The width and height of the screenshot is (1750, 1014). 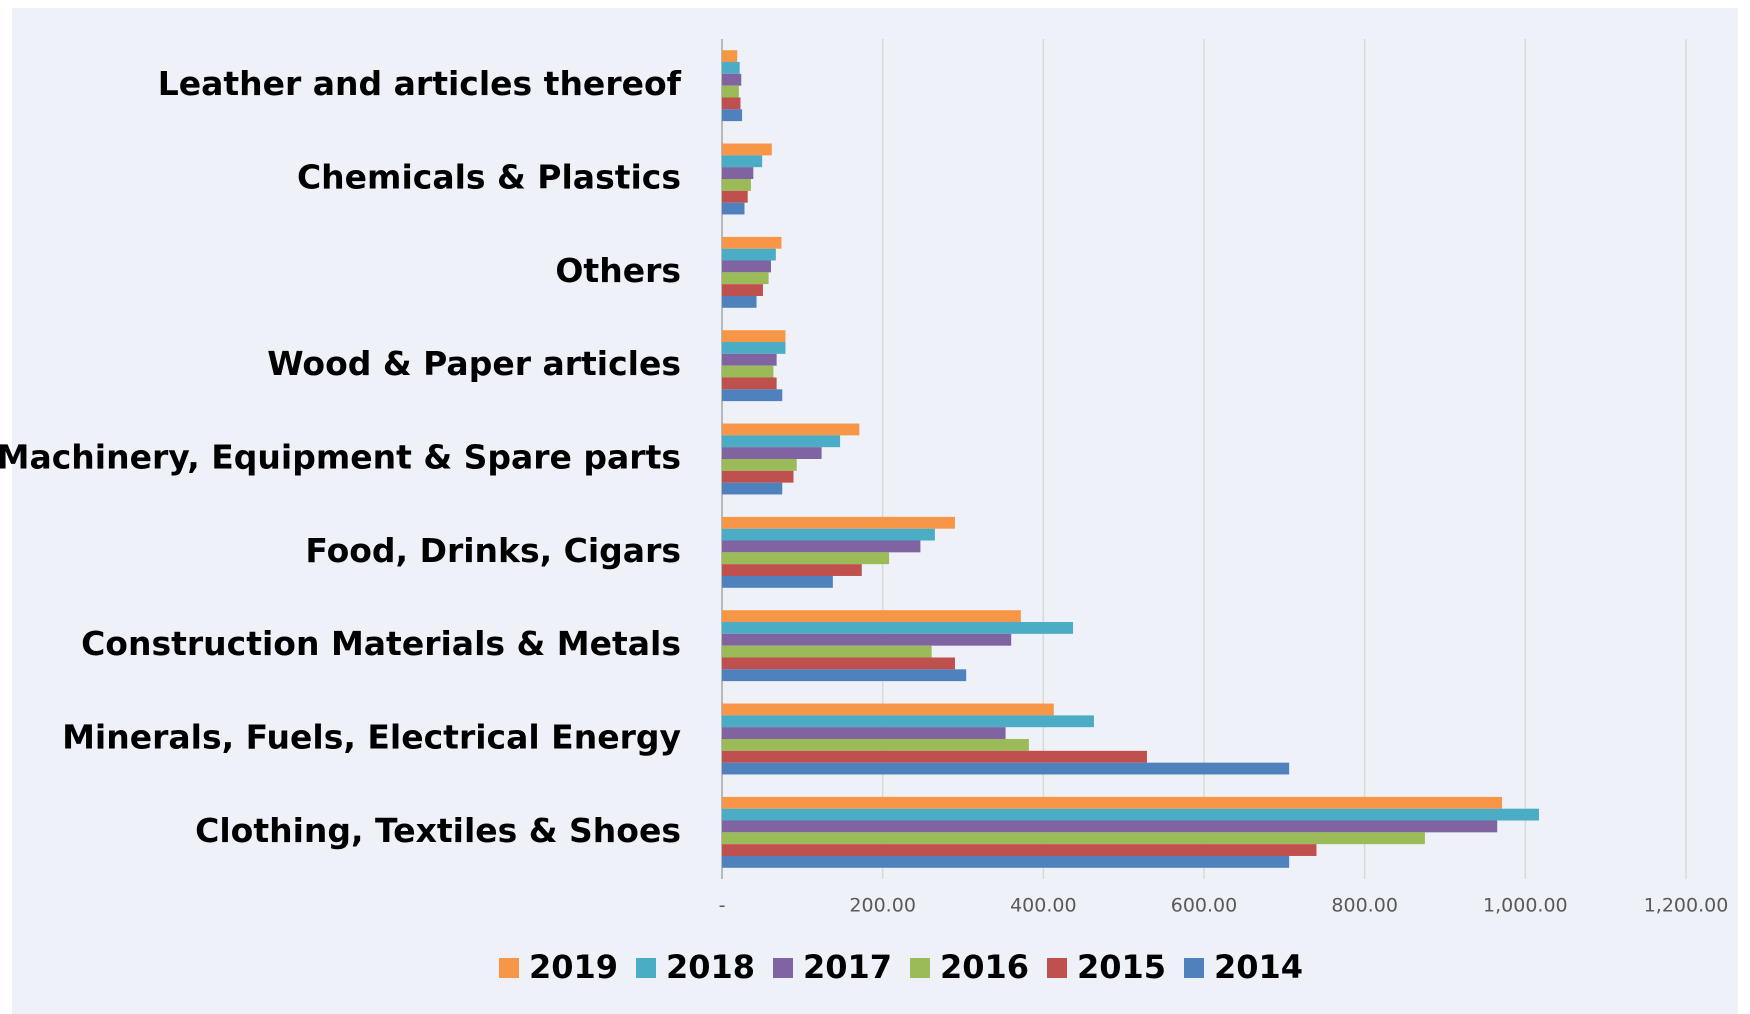 I want to click on category-label: Wood & Paper articles, so click(x=474, y=363).